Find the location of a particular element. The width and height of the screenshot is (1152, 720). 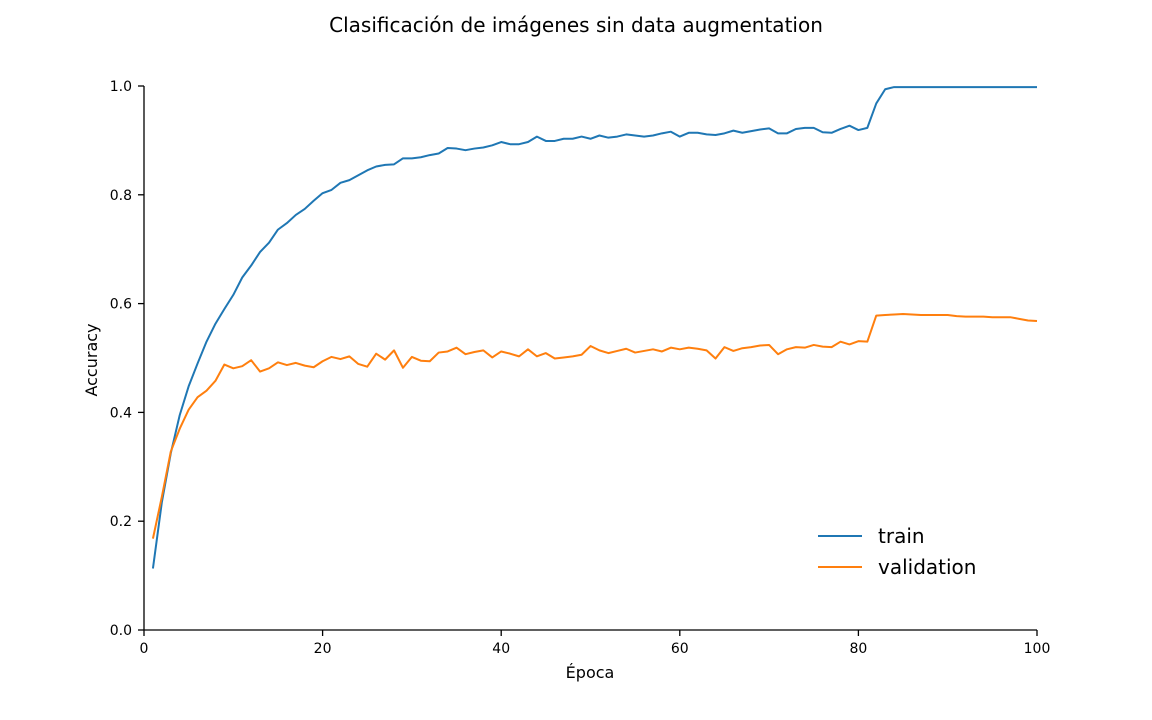

x-tick-label: 0 is located at coordinates (144, 649).